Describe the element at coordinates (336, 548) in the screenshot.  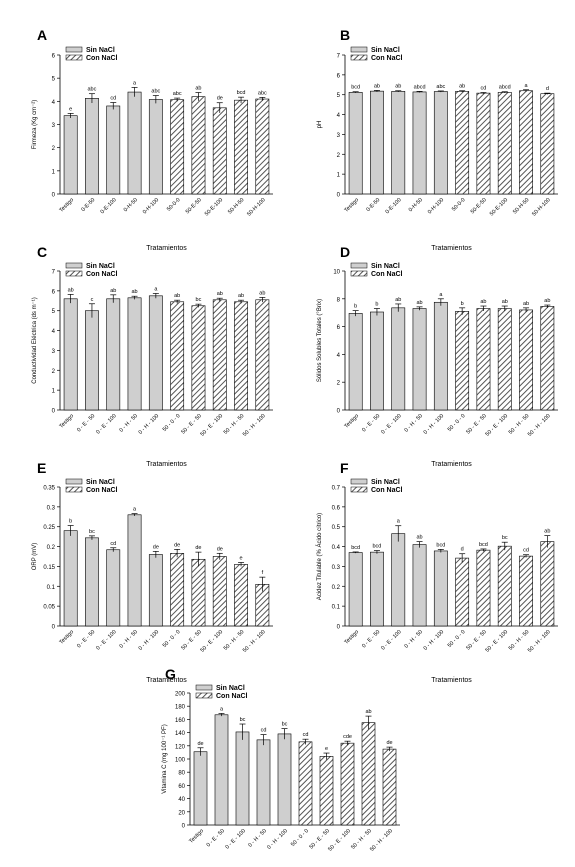
I see `y-tick-label: 0.4` at that location.